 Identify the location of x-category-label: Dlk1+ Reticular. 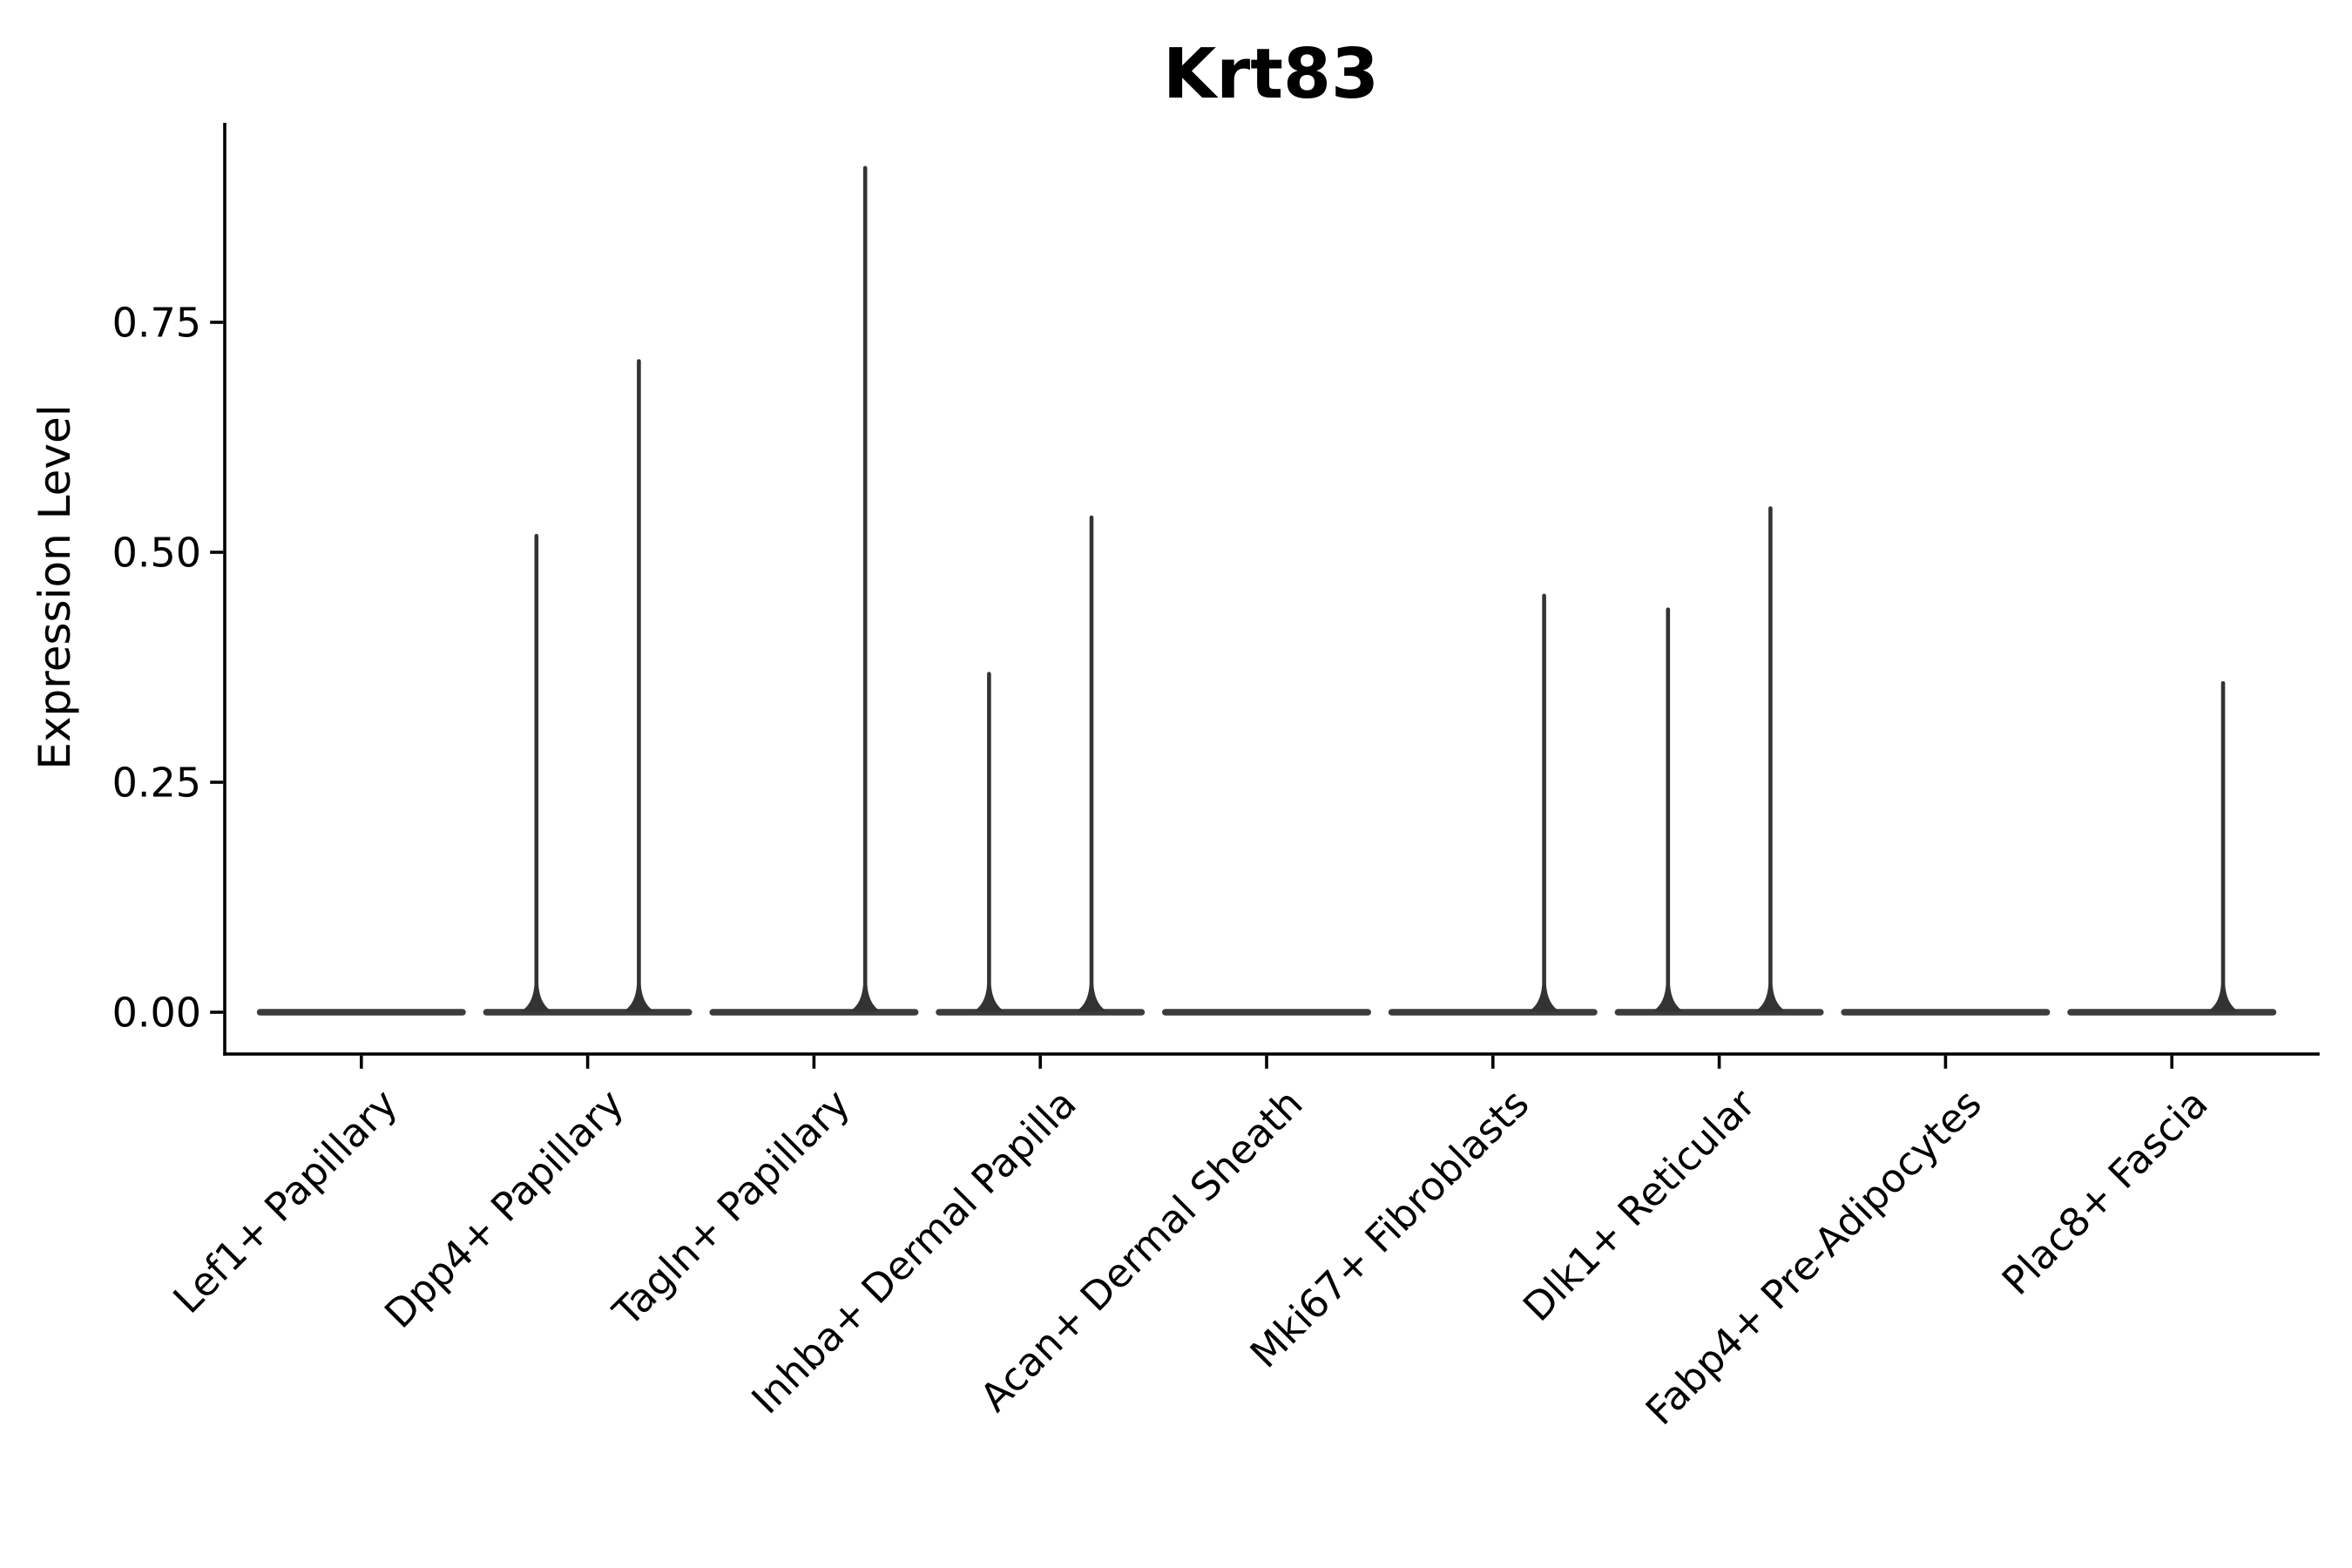
(1639, 1205).